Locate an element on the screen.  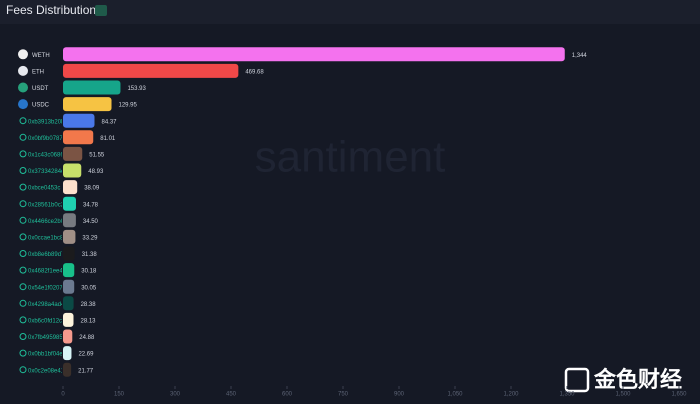
value-label: 34.78 is located at coordinates (91, 205).